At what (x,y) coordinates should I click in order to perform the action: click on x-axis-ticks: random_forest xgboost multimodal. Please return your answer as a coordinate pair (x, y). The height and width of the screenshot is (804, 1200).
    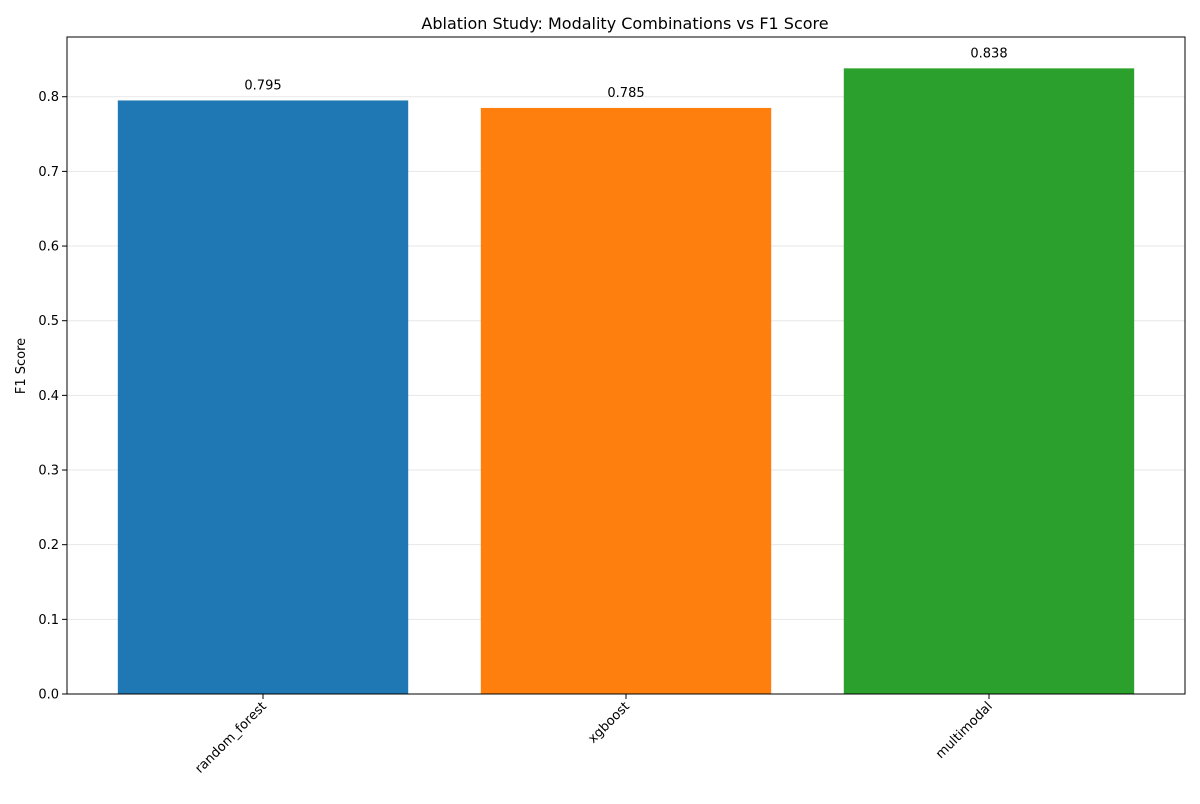
    Looking at the image, I should click on (594, 735).